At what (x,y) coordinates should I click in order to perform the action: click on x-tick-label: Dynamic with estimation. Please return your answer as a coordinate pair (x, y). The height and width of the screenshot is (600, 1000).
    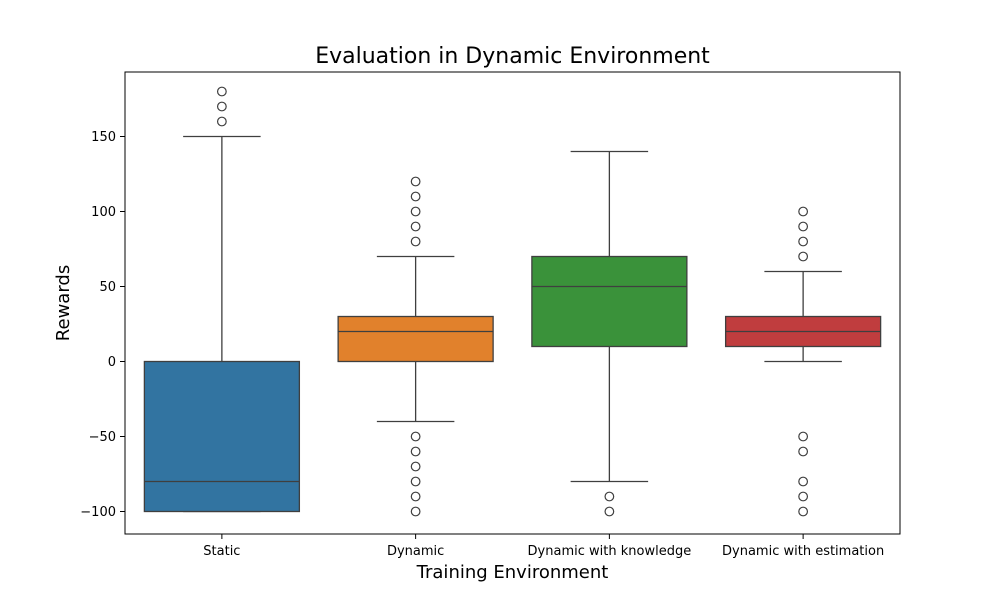
    Looking at the image, I should click on (803, 551).